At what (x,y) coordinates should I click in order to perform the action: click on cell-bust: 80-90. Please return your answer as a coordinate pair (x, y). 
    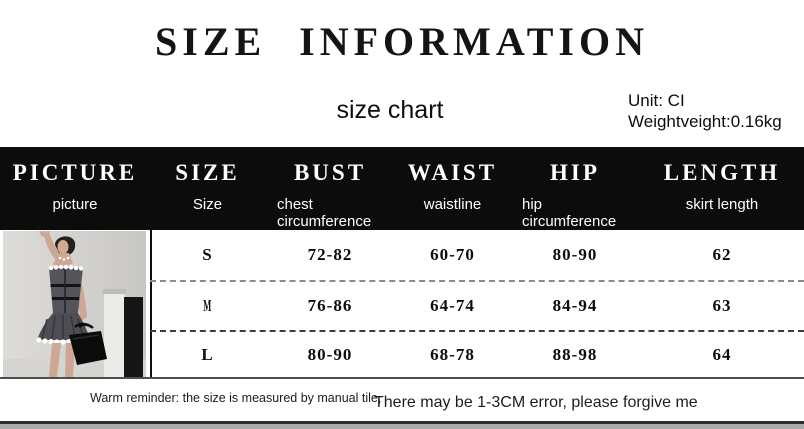
    Looking at the image, I should click on (330, 354).